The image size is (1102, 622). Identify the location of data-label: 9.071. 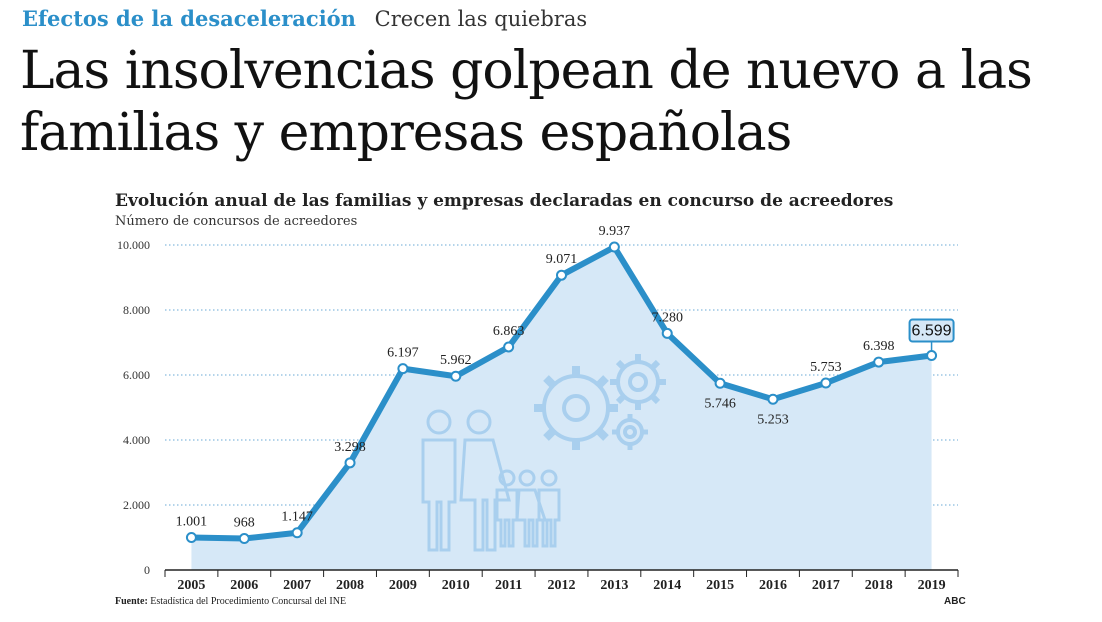
(562, 259).